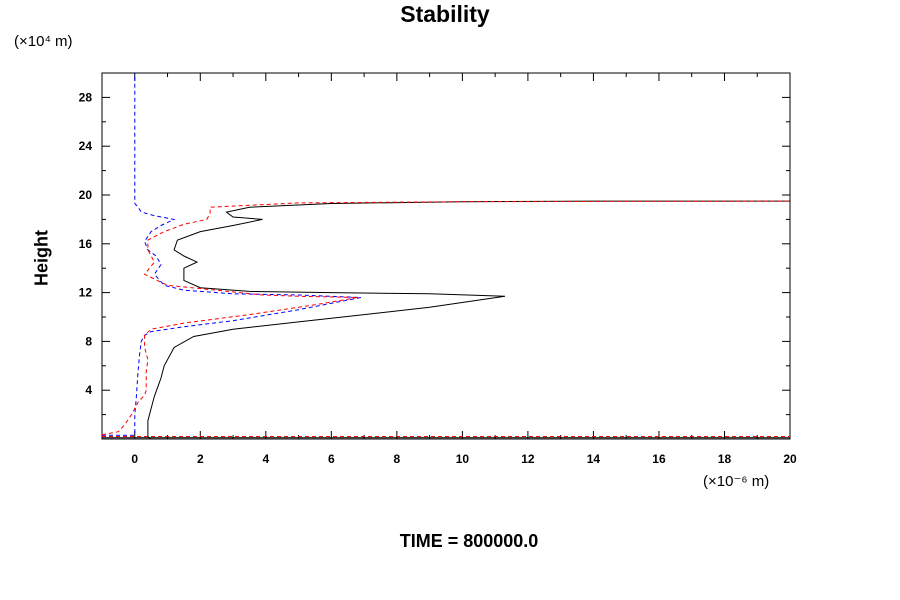  Describe the element at coordinates (134, 459) in the screenshot. I see `x-tick-label: 0` at that location.